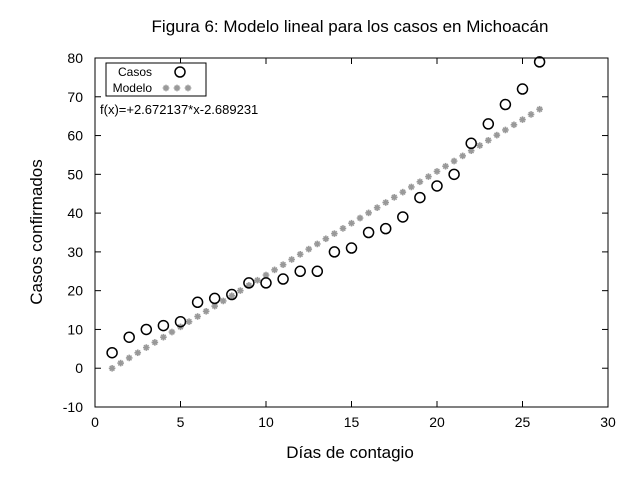 The image size is (640, 480). What do you see at coordinates (75, 291) in the screenshot?
I see `y-tick-label: 20` at bounding box center [75, 291].